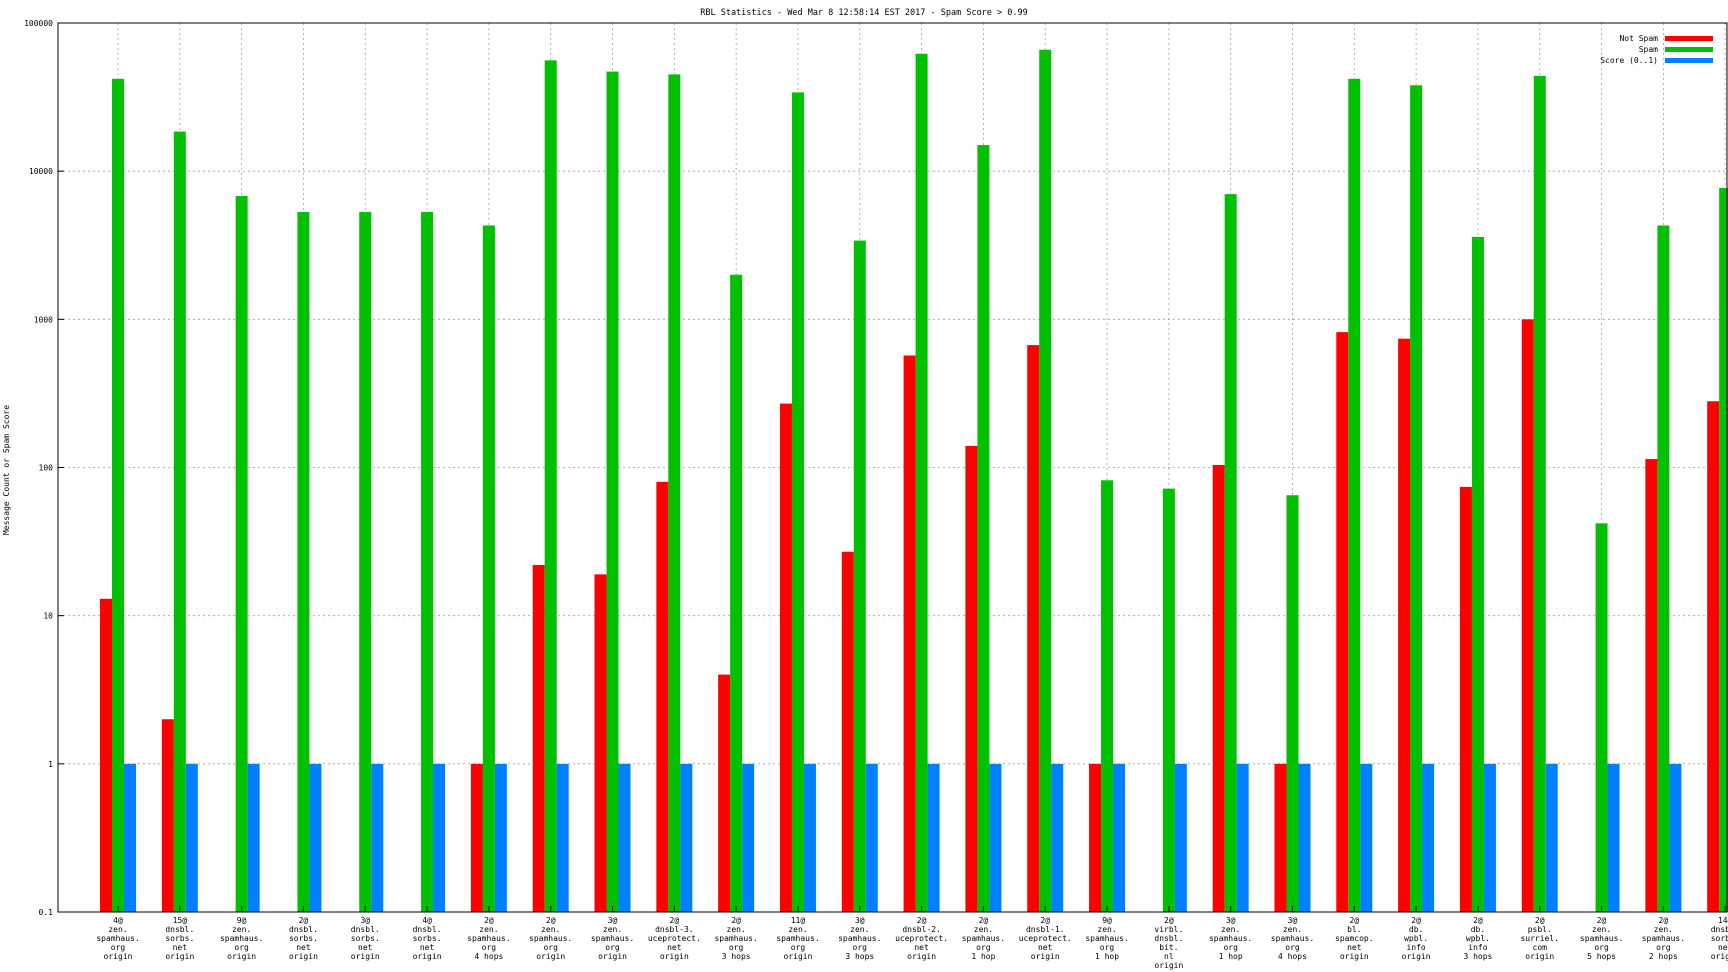  I want to click on x-tick-label: 2@ zen. spamhaus. org 4 hops, so click(488, 938).